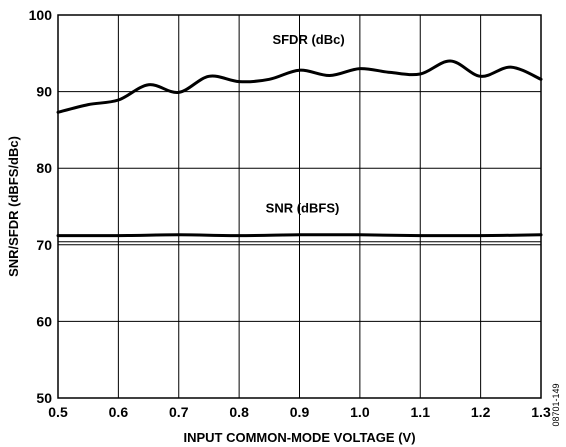  What do you see at coordinates (299, 235) in the screenshot?
I see `snr-line` at bounding box center [299, 235].